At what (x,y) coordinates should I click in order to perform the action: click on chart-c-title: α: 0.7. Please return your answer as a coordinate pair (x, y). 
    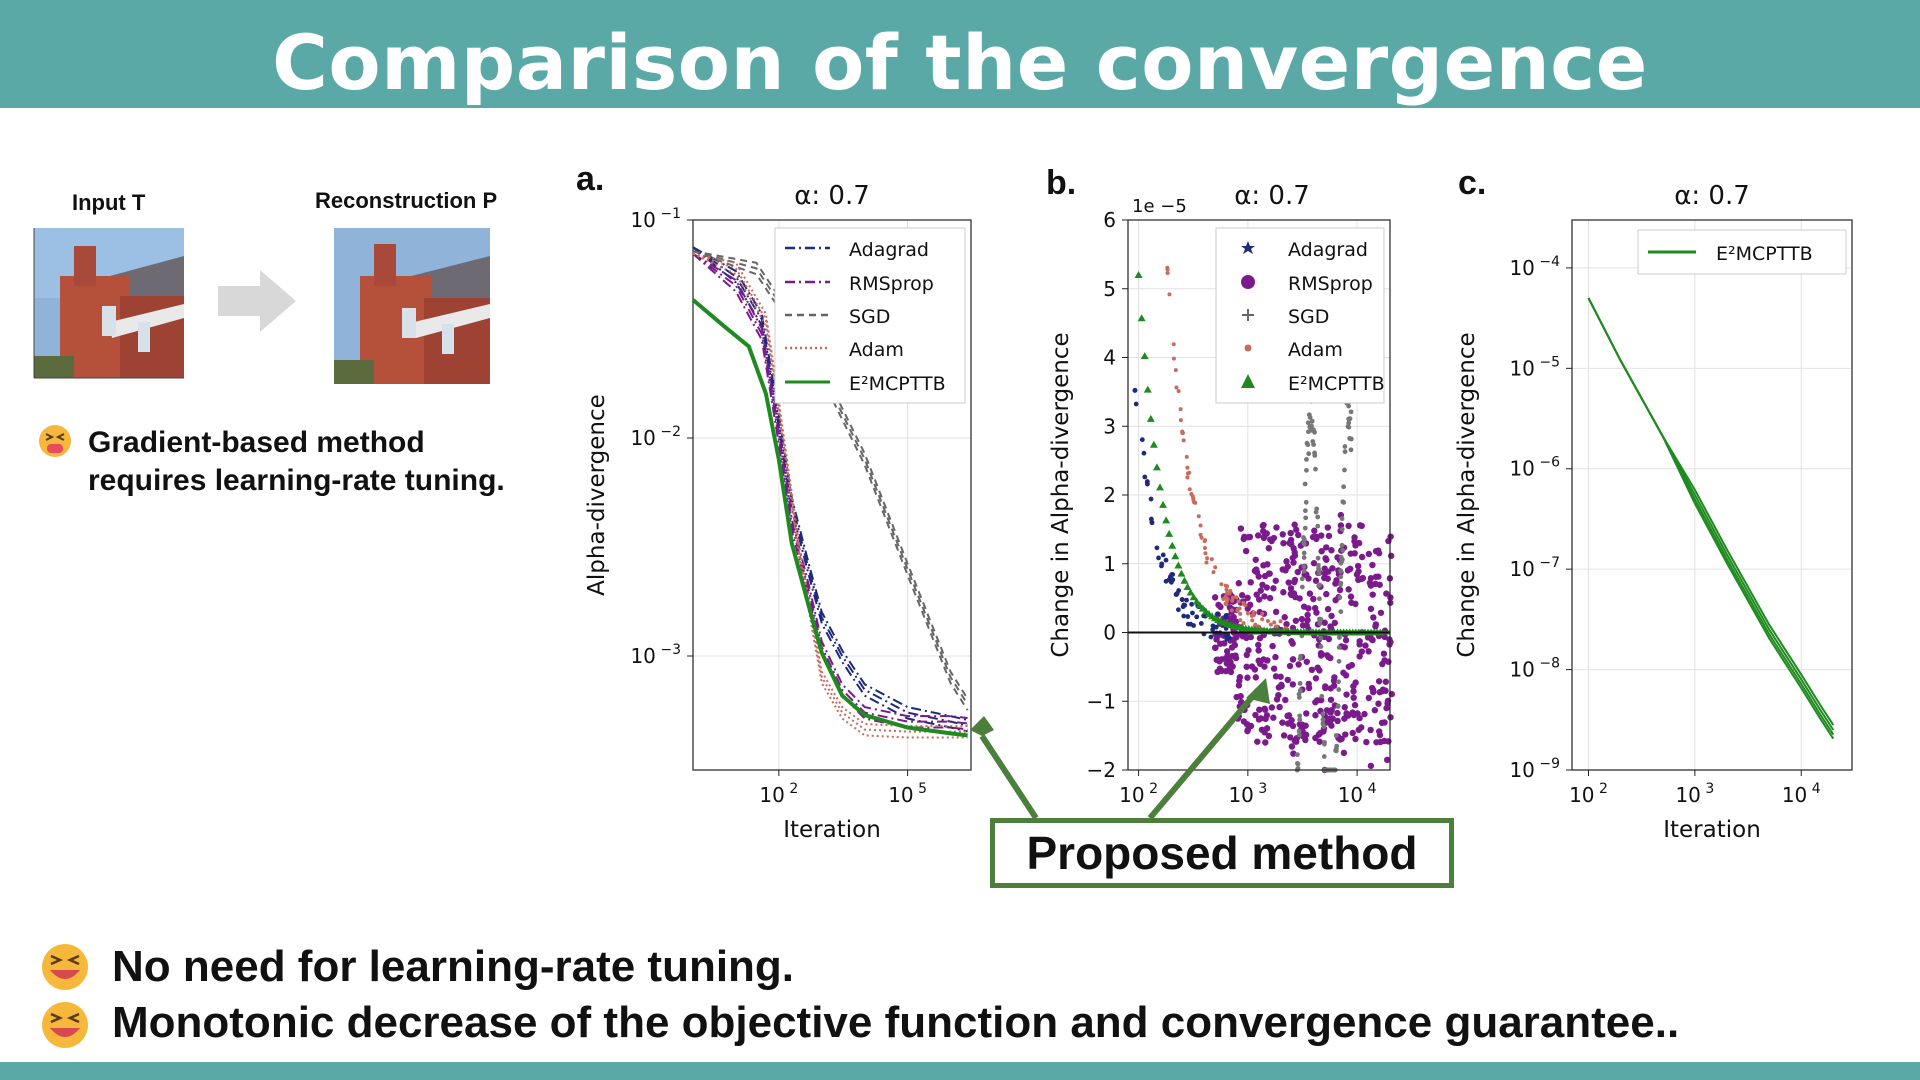
    Looking at the image, I should click on (1712, 196).